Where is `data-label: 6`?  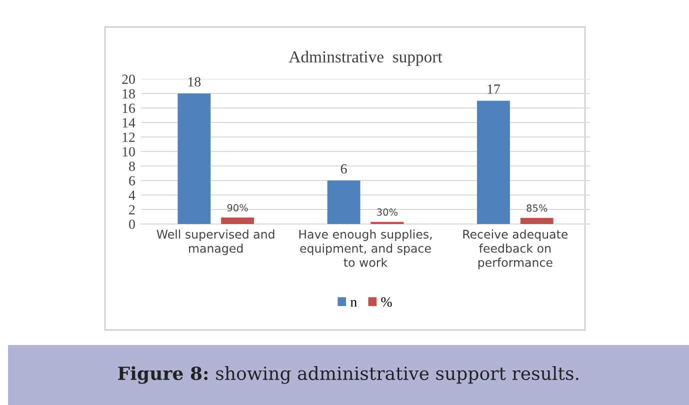
data-label: 6 is located at coordinates (343, 169).